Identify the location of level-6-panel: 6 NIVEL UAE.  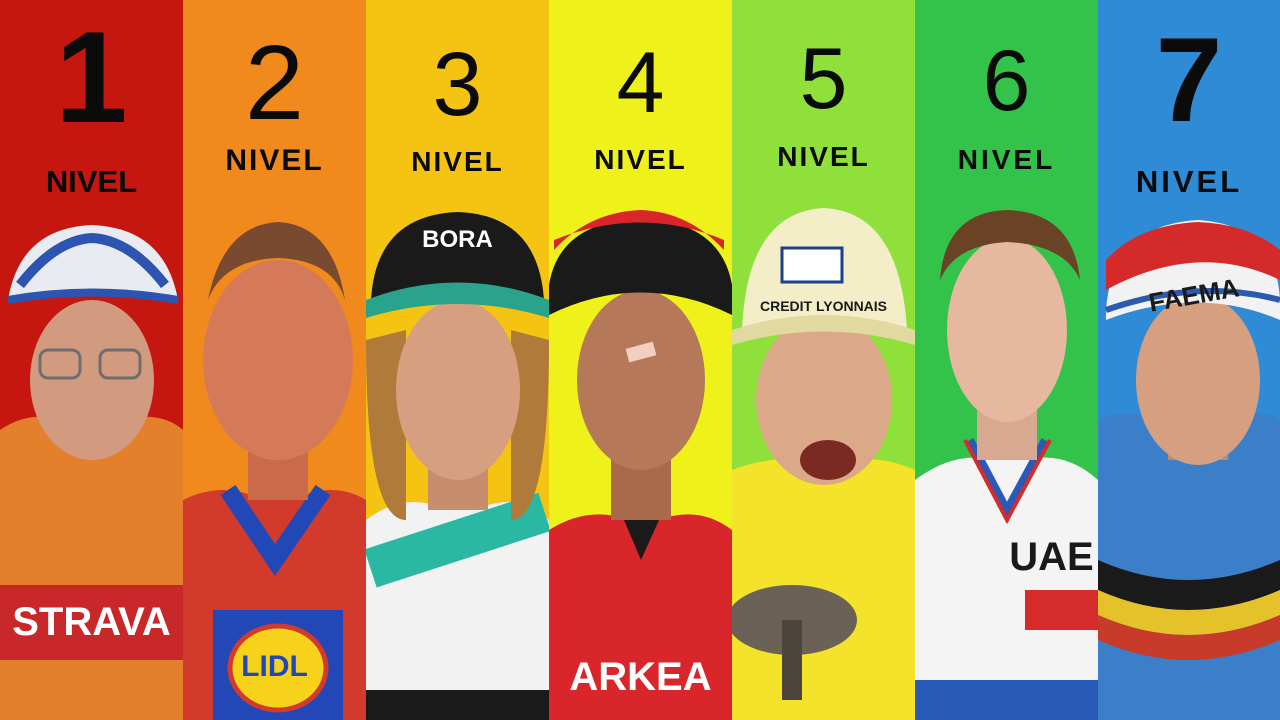
(1006, 360).